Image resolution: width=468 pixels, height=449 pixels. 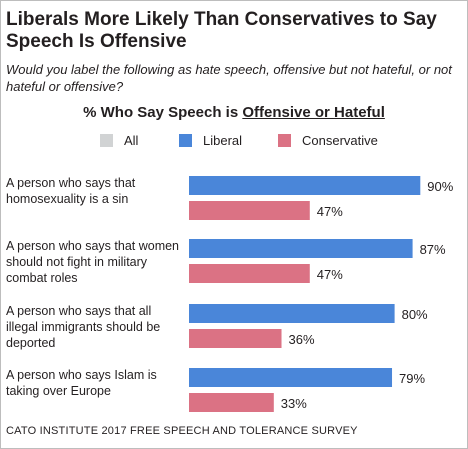 What do you see at coordinates (106, 140) in the screenshot?
I see `legend-swatch-all` at bounding box center [106, 140].